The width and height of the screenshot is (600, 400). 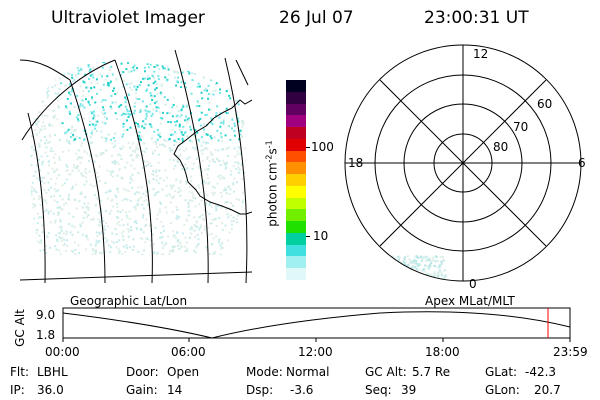 I want to click on ip-label: IP:, so click(x=17, y=390).